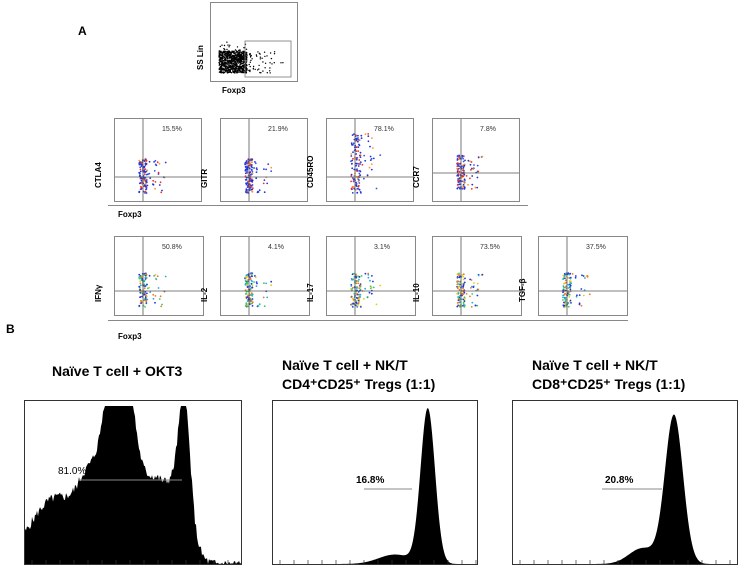 The height and width of the screenshot is (568, 742). What do you see at coordinates (276, 247) in the screenshot?
I see `row2-plot-2-percent: 4.1%` at bounding box center [276, 247].